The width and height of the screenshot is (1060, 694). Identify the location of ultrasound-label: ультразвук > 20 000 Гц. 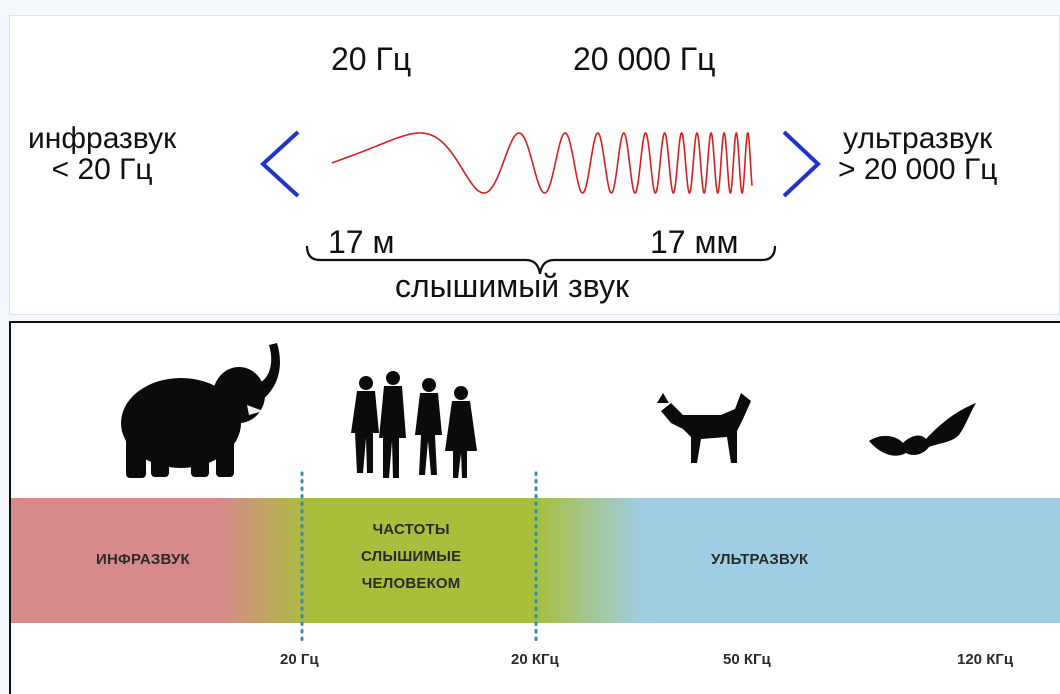
(917, 154).